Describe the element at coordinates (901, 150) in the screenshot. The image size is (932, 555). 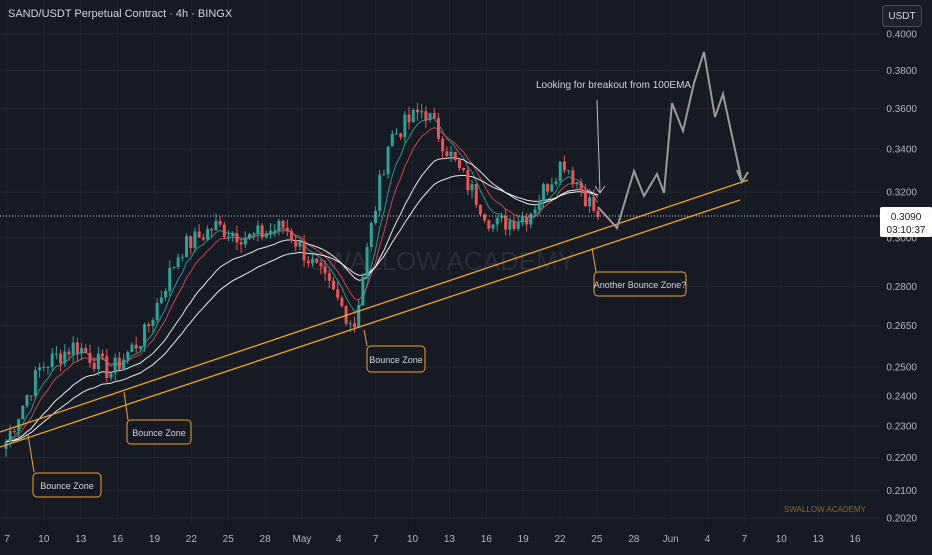
I see `y-tick-label: 0.3400` at that location.